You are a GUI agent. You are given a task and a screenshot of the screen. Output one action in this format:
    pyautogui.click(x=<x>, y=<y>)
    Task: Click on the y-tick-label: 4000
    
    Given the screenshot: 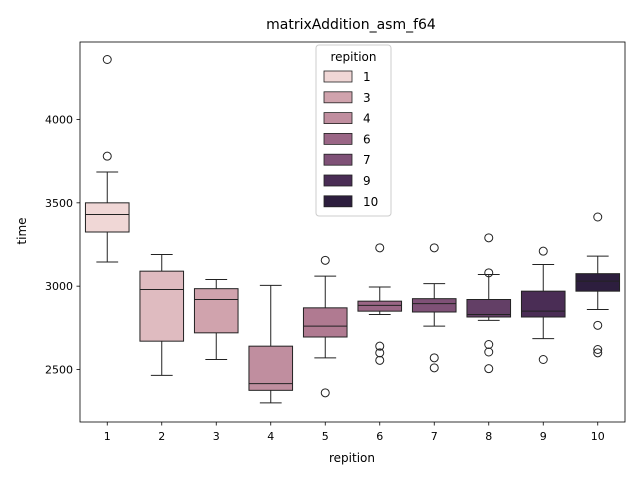 What is the action you would take?
    pyautogui.click(x=59, y=120)
    